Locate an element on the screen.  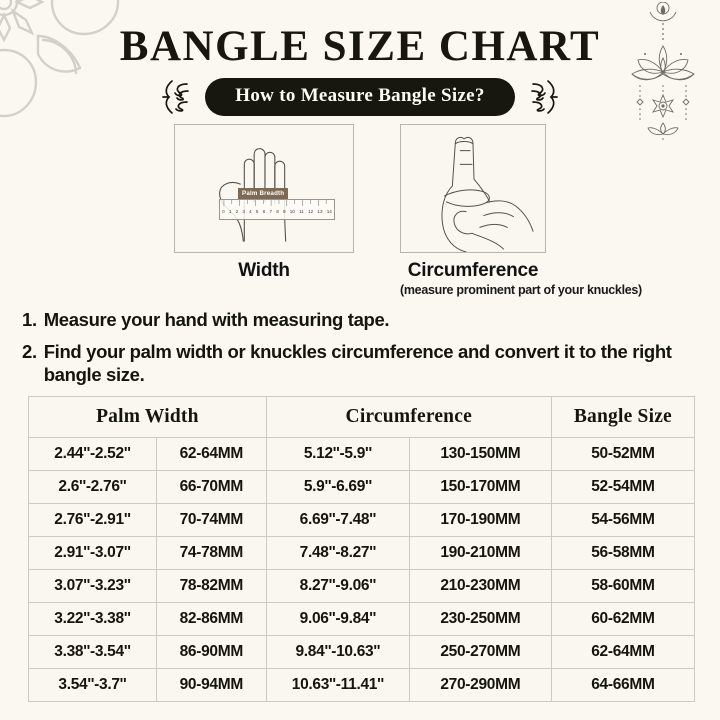
table-cell: 170-190MM is located at coordinates (480, 520).